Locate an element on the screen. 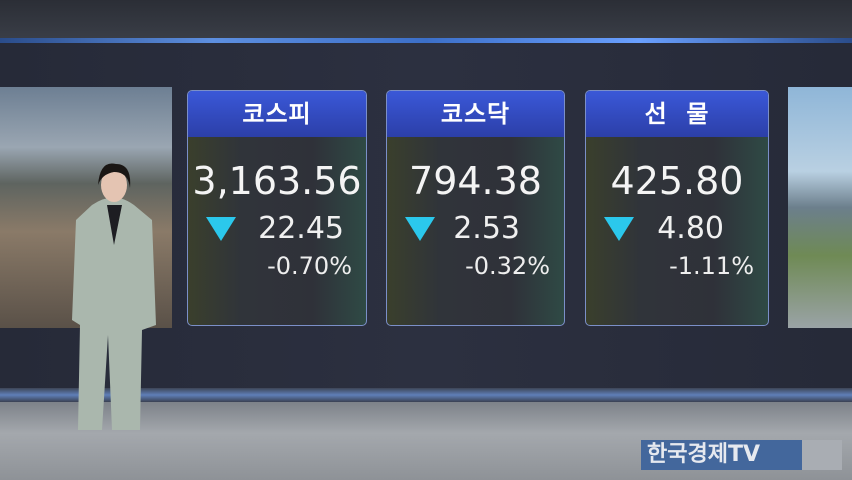 The image size is (852, 480). index-value: 3,163.56 is located at coordinates (277, 181).